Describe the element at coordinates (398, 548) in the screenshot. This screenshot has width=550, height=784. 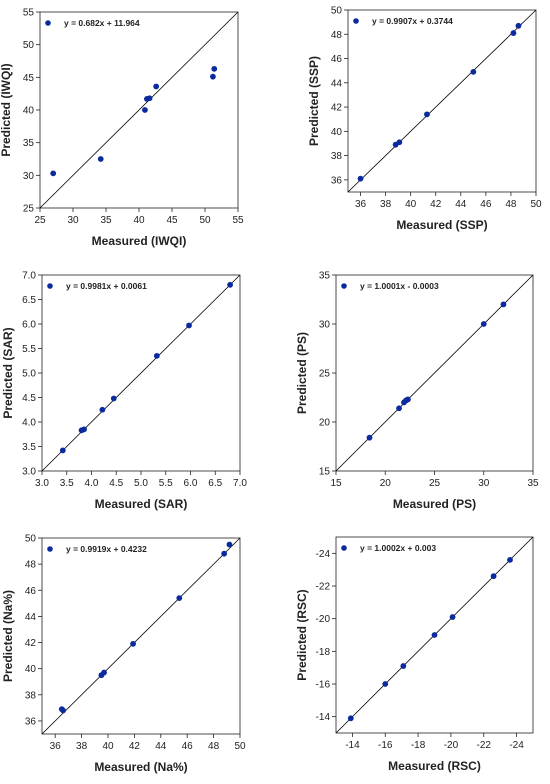
I see `legend-equation: y = 1.0002x + 0.003` at that location.